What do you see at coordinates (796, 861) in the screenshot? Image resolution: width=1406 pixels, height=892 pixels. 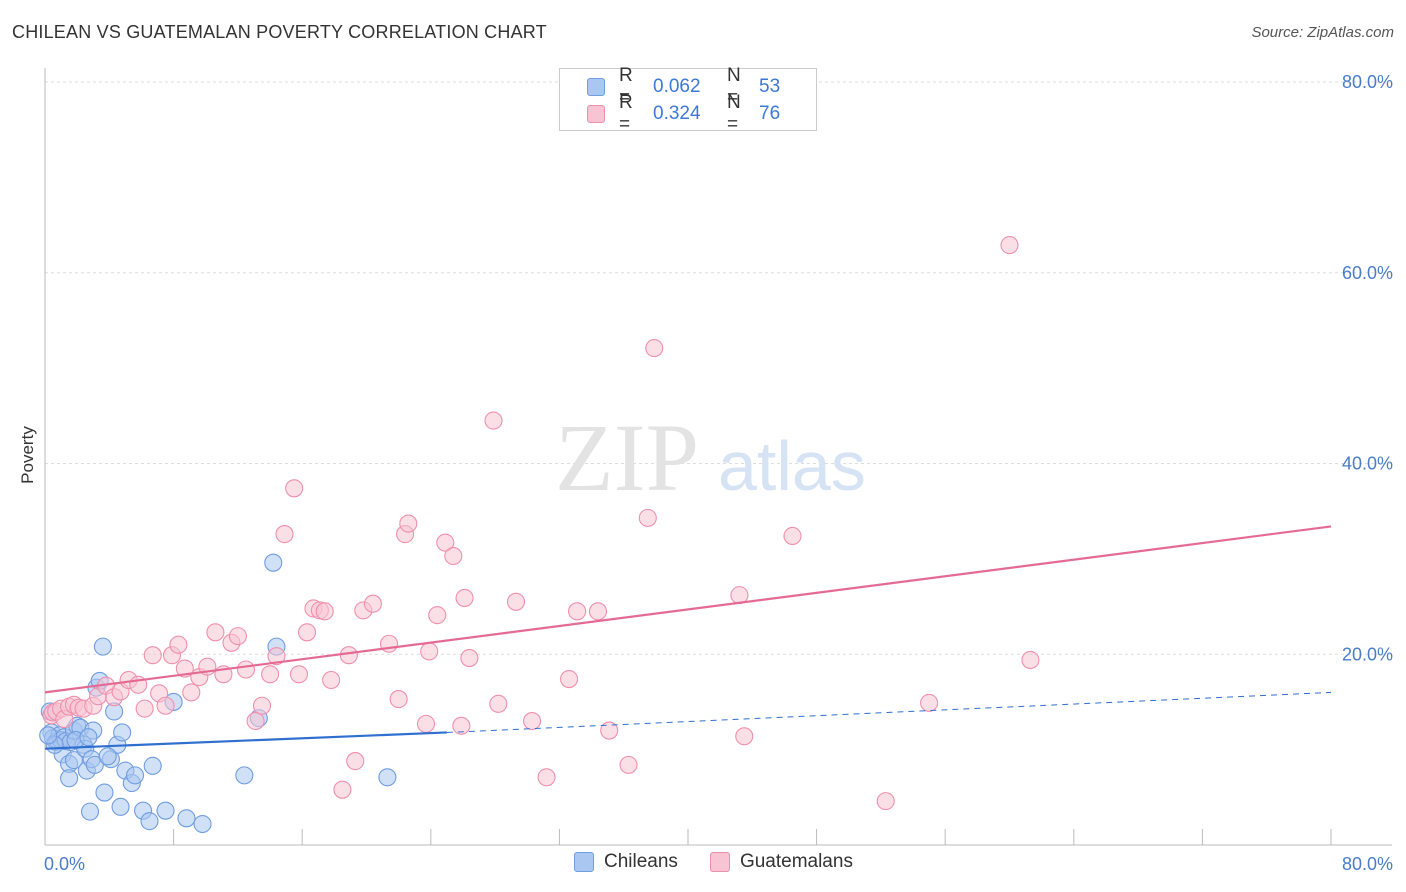 I see `label-guatemalans: Guatemalans` at bounding box center [796, 861].